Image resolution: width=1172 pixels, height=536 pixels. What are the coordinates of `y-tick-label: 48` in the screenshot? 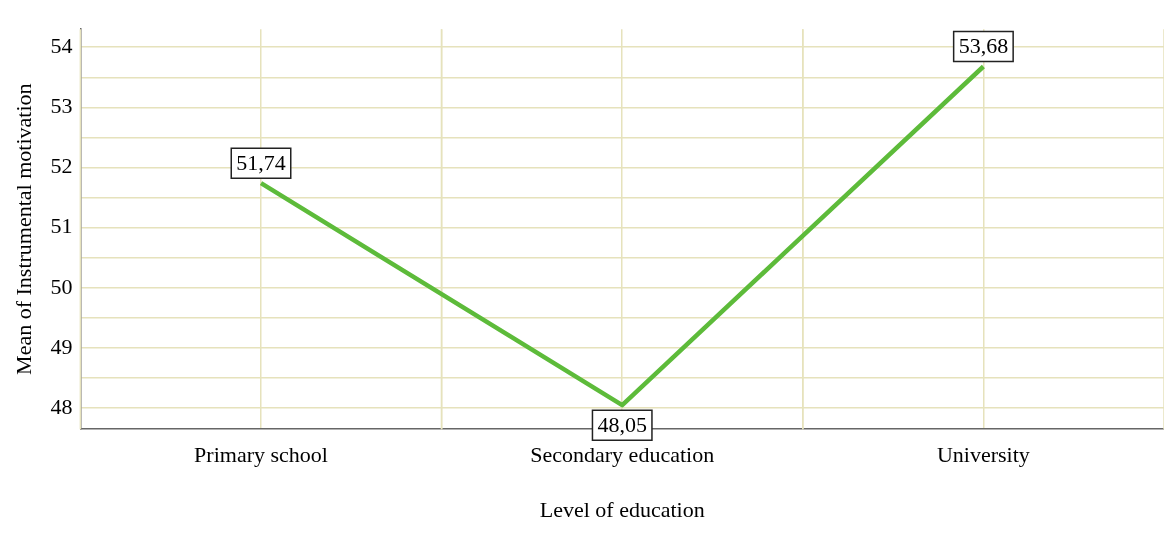 It's located at (61, 406).